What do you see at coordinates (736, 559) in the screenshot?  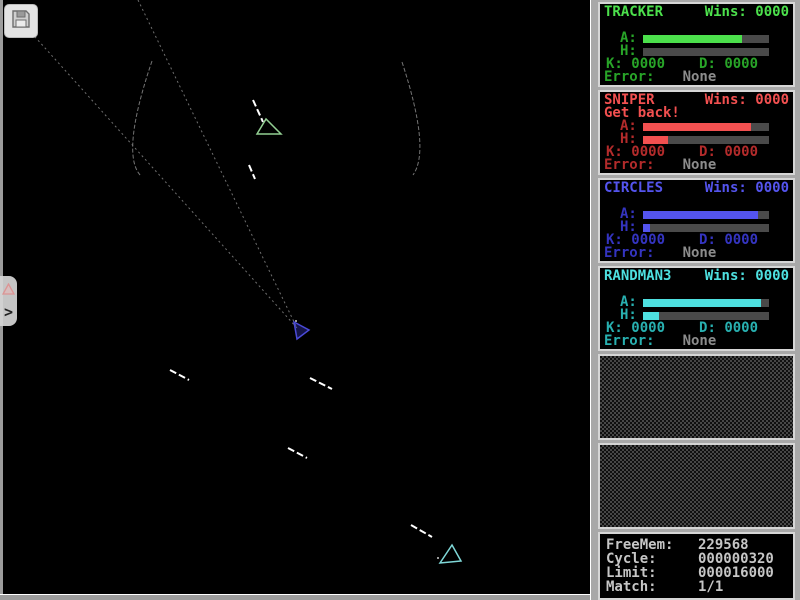 I see `cycle-value: 000000320` at bounding box center [736, 559].